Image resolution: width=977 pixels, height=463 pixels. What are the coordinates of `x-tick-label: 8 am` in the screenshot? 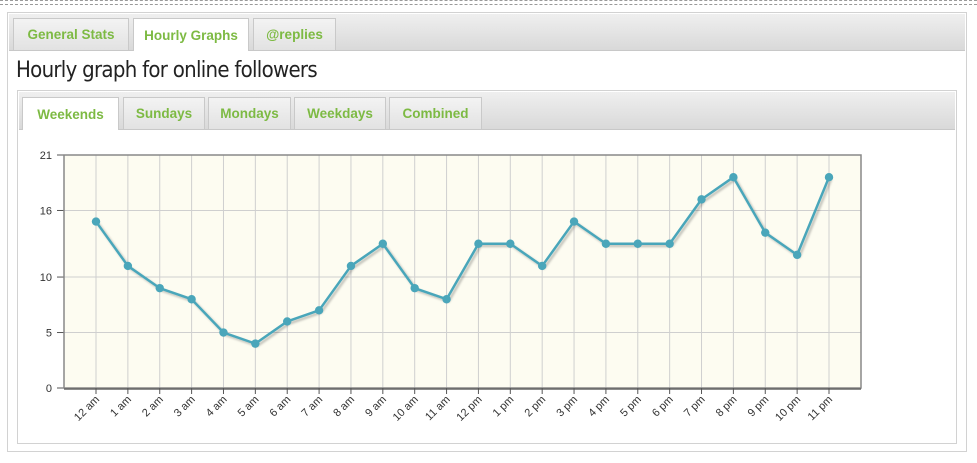 It's located at (344, 407).